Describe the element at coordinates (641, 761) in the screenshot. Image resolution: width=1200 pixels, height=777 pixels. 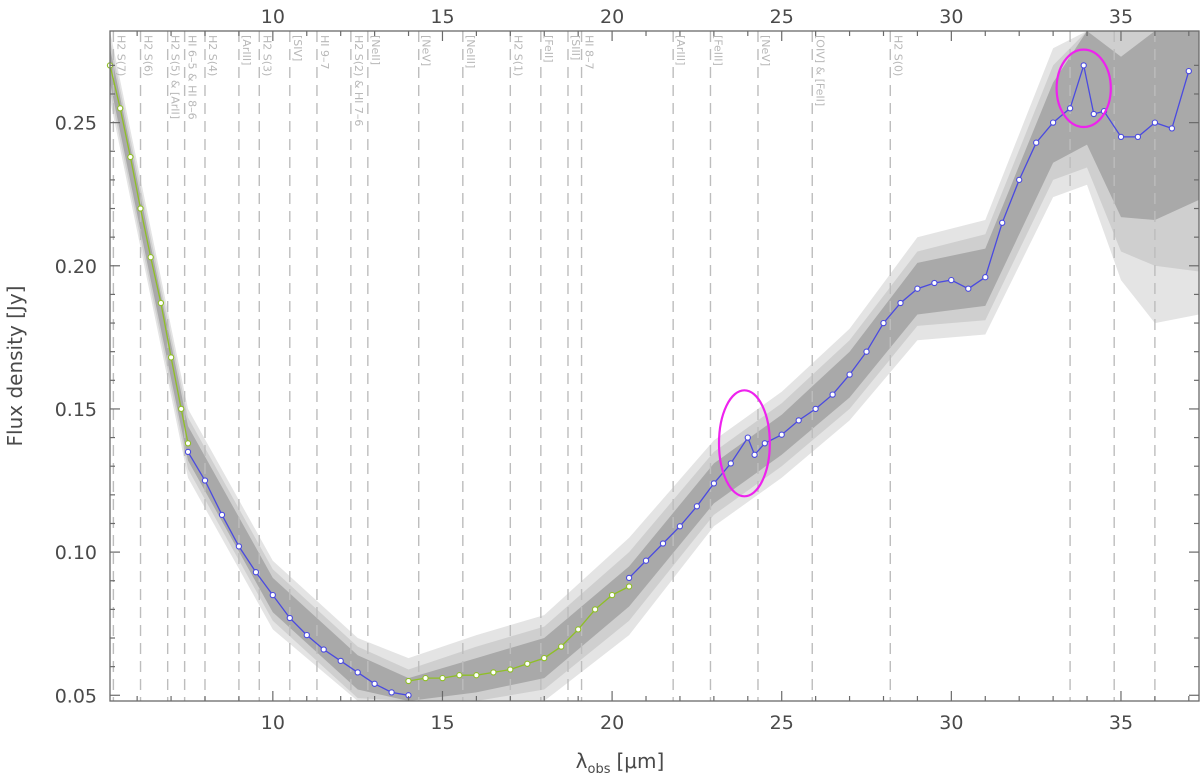
I see `x-axis-label-unit: [μm]` at that location.